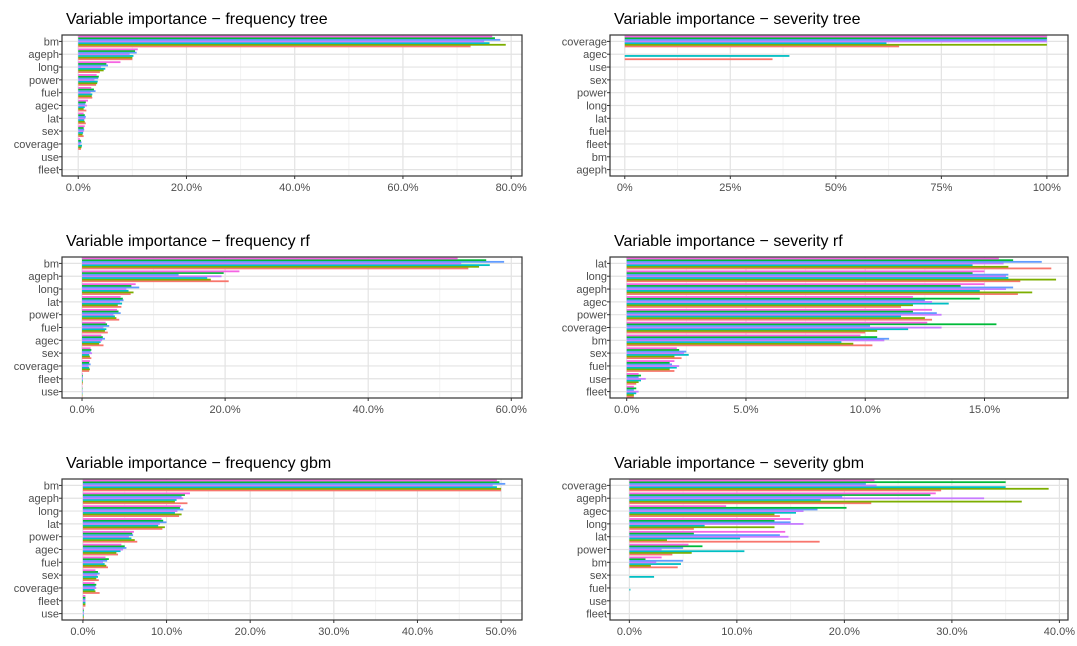 Image resolution: width=1077 pixels, height=646 pixels. I want to click on category-label-power: power, so click(592, 316).